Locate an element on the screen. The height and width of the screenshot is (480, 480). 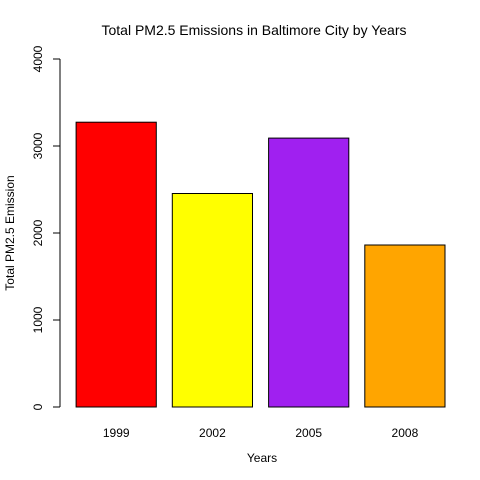
x-tick-labels: 1999 2002 2005 2008 is located at coordinates (261, 433).